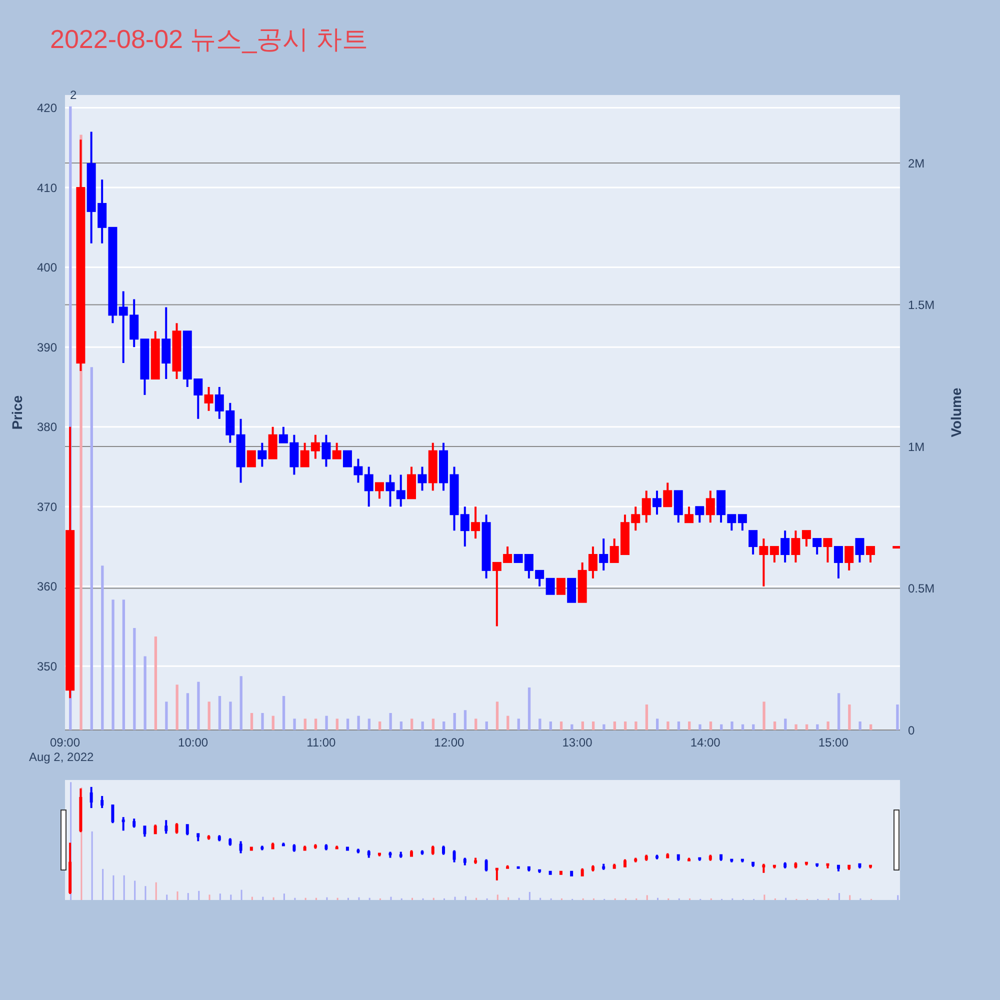 This screenshot has width=1000, height=1000. What do you see at coordinates (911, 730) in the screenshot?
I see `y2-tick-label: 0` at bounding box center [911, 730].